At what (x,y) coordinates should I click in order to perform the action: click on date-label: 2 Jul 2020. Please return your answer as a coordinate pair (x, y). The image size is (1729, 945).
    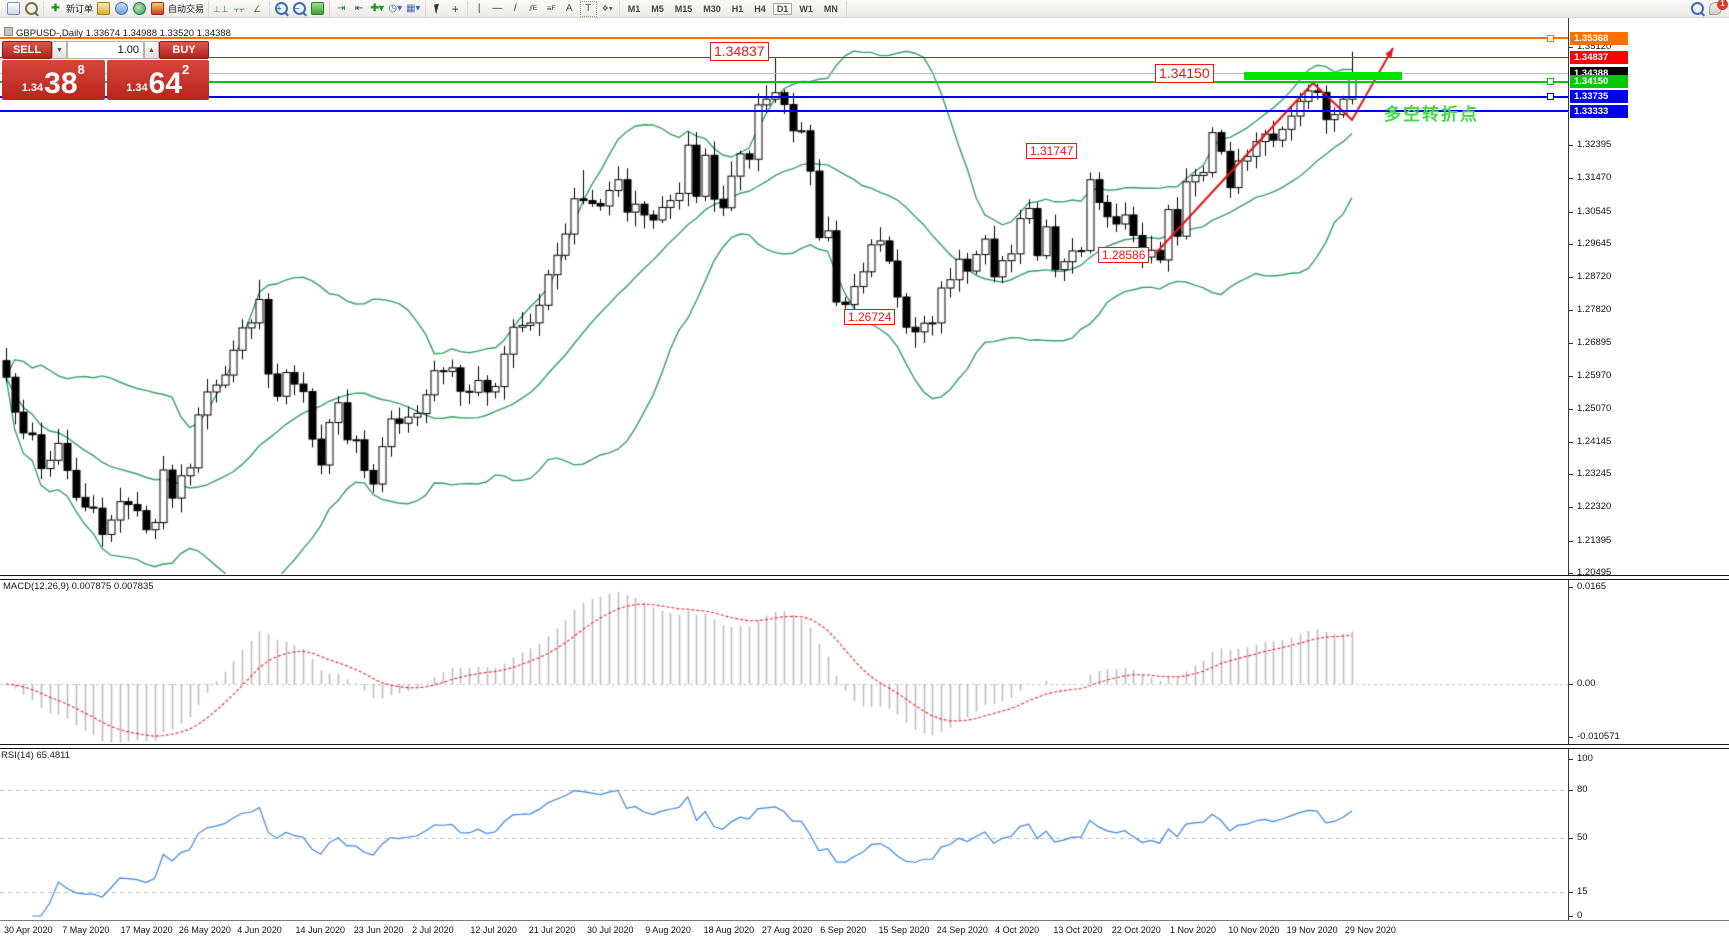
    Looking at the image, I should click on (433, 930).